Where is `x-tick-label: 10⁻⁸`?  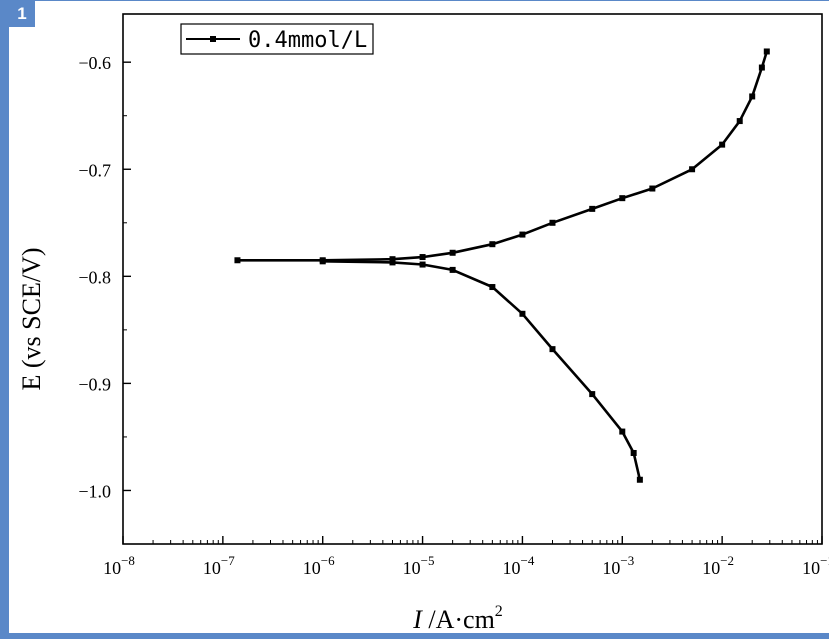 x-tick-label: 10⁻⁸ is located at coordinates (119, 565).